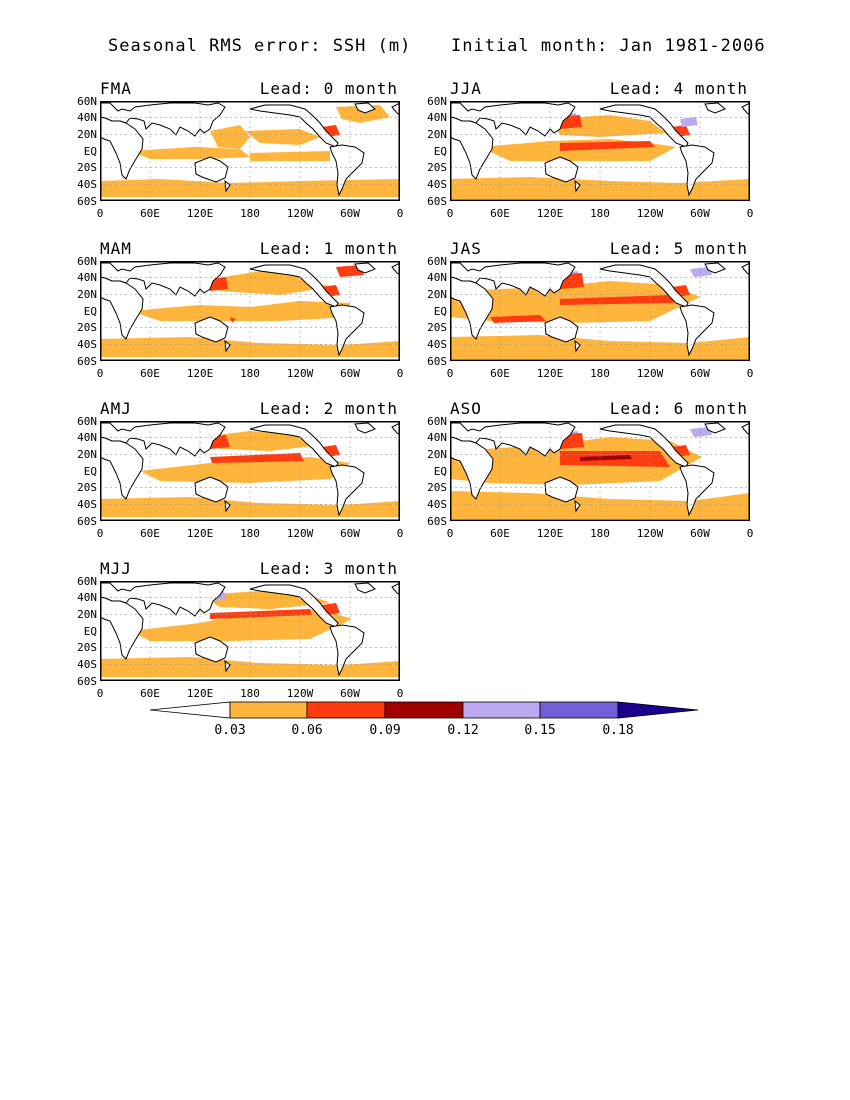  What do you see at coordinates (678, 248) in the screenshot?
I see `panel-lead-label: Lead: 5 month` at bounding box center [678, 248].